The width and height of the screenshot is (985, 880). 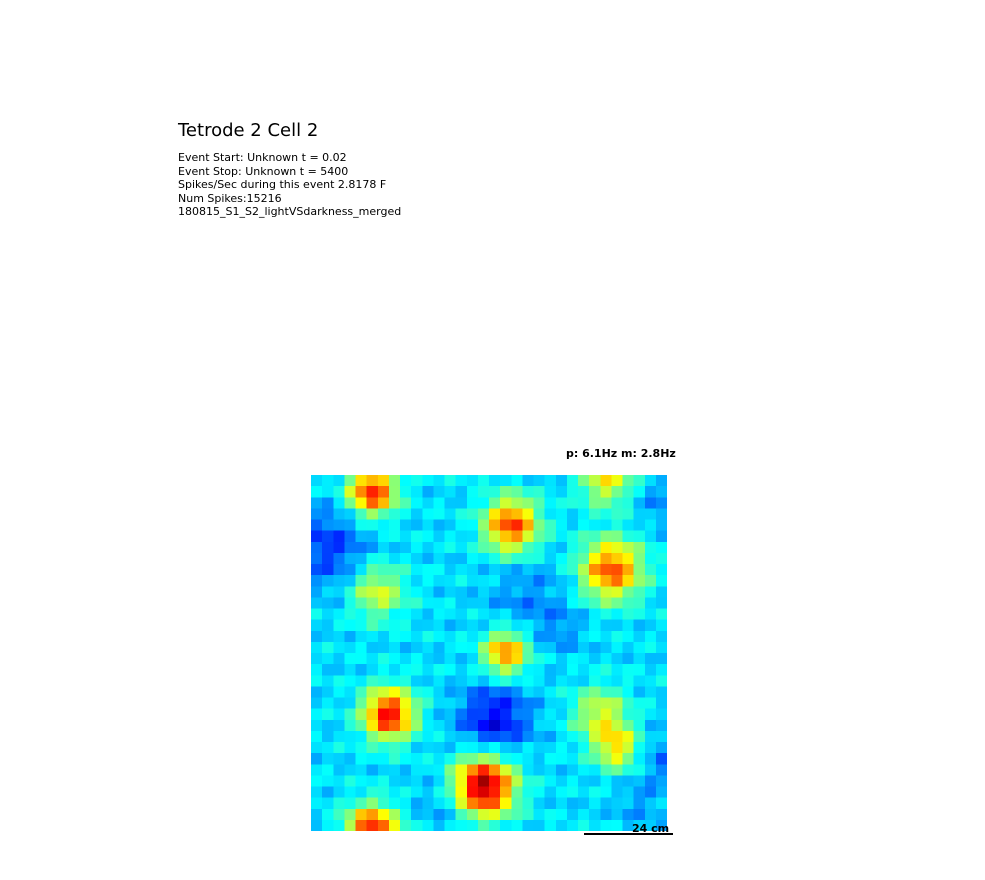 What do you see at coordinates (262, 157) in the screenshot?
I see `event-start-line: Event Start: Unknown t = 0.02` at bounding box center [262, 157].